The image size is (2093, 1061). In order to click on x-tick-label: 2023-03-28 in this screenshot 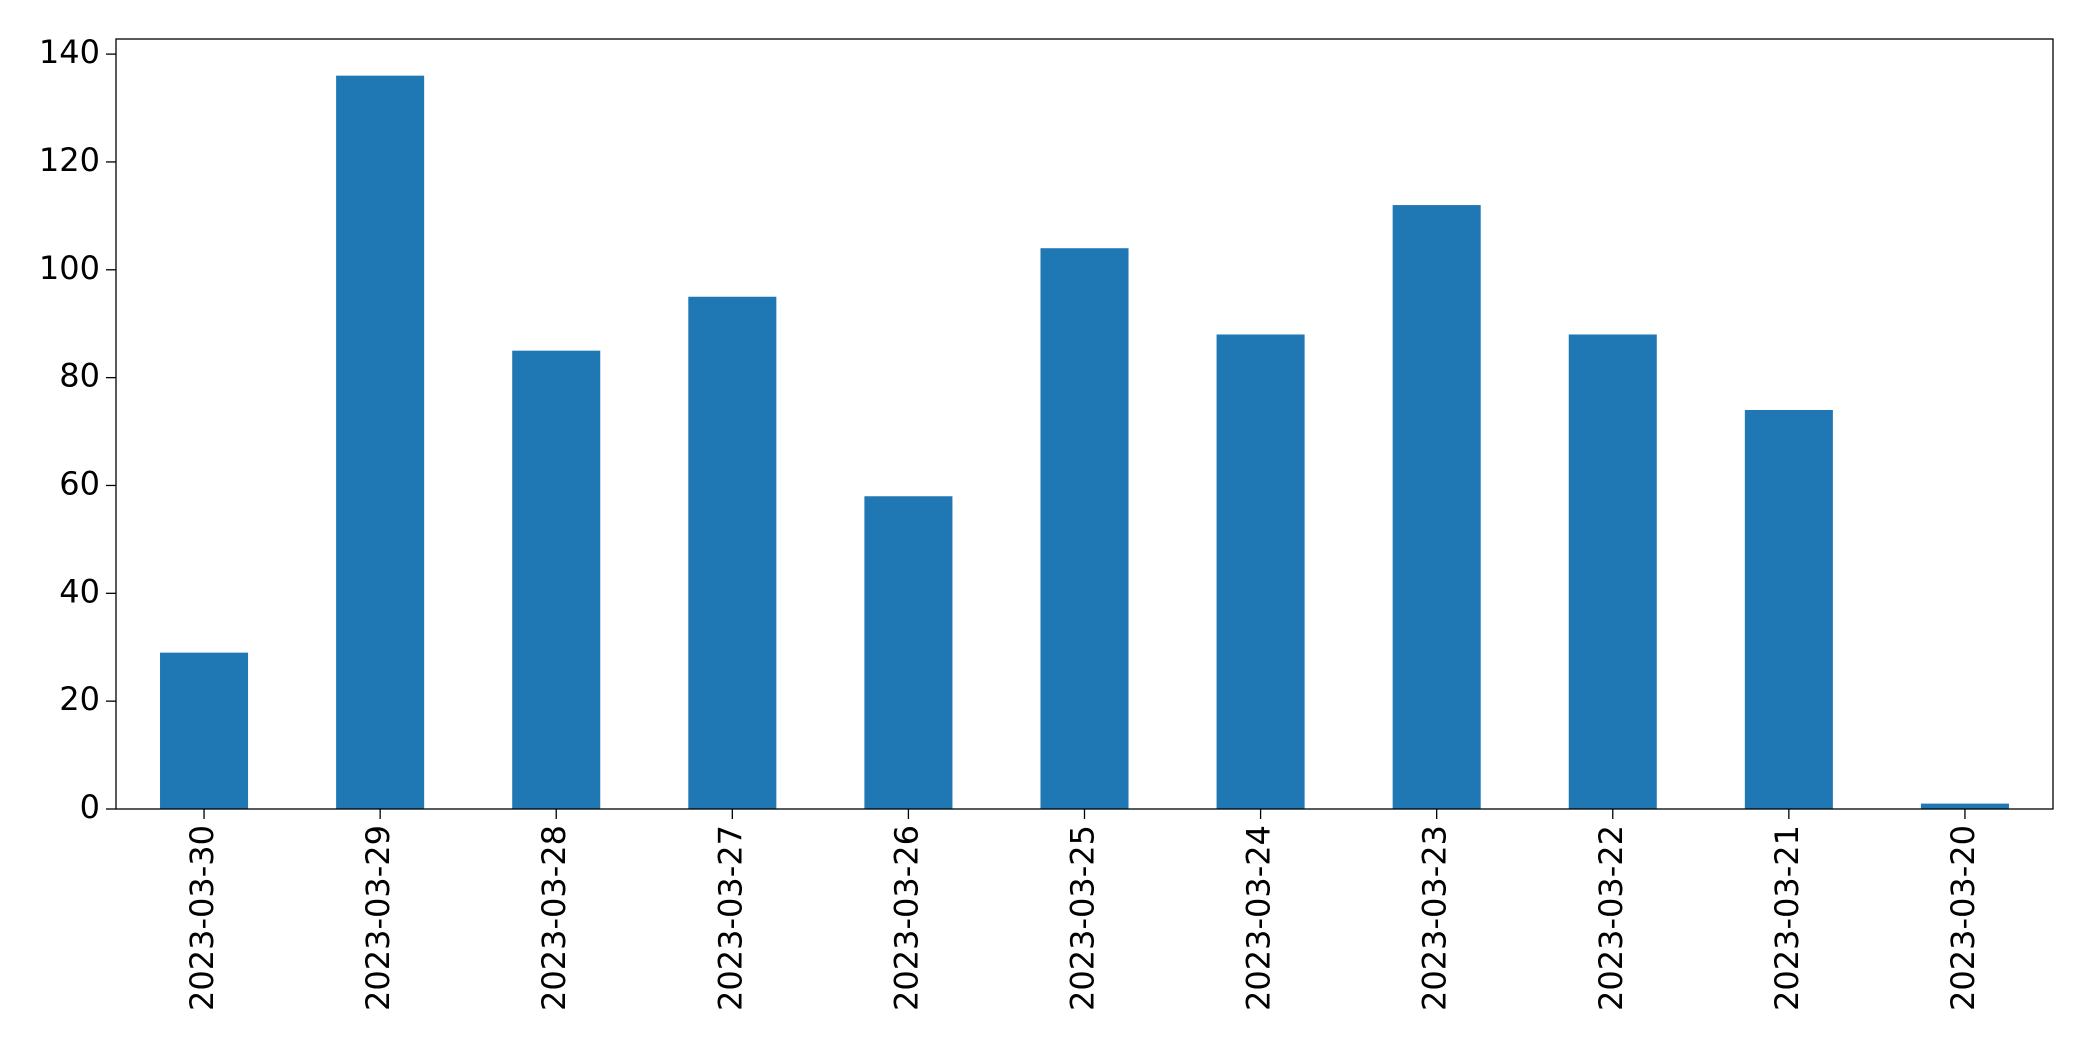, I will do `click(554, 918)`.